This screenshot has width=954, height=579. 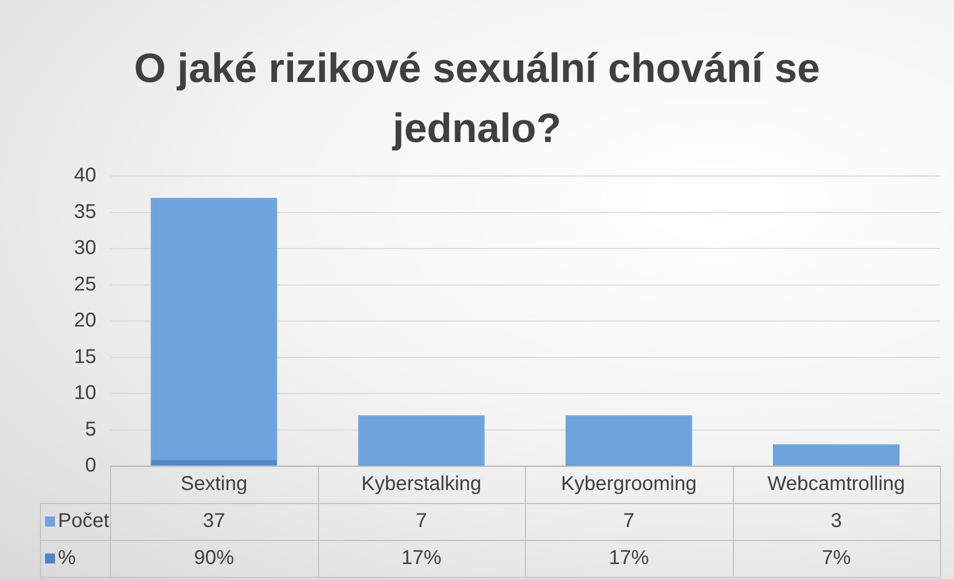 I want to click on data-label: 7%, so click(x=836, y=558).